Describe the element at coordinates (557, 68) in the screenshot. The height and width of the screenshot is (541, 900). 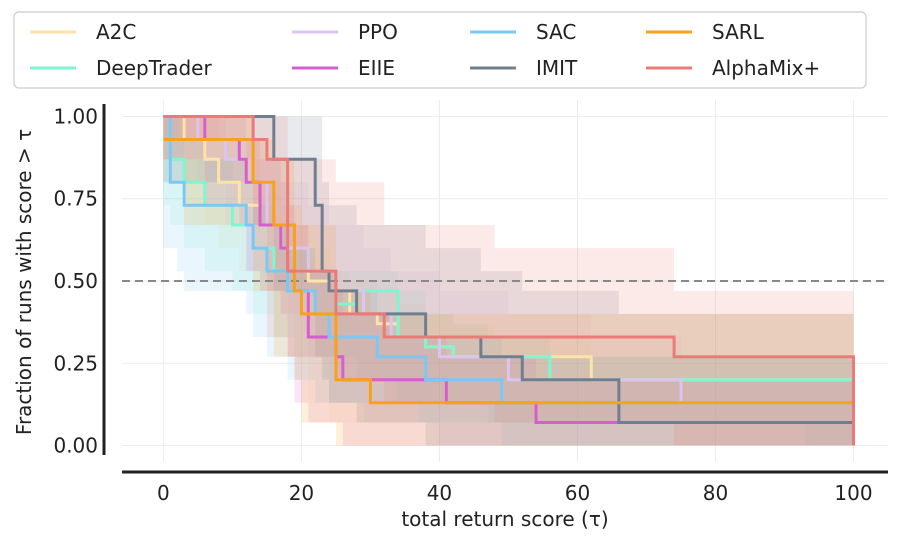
I see `legend-label-imit: IMIT` at that location.